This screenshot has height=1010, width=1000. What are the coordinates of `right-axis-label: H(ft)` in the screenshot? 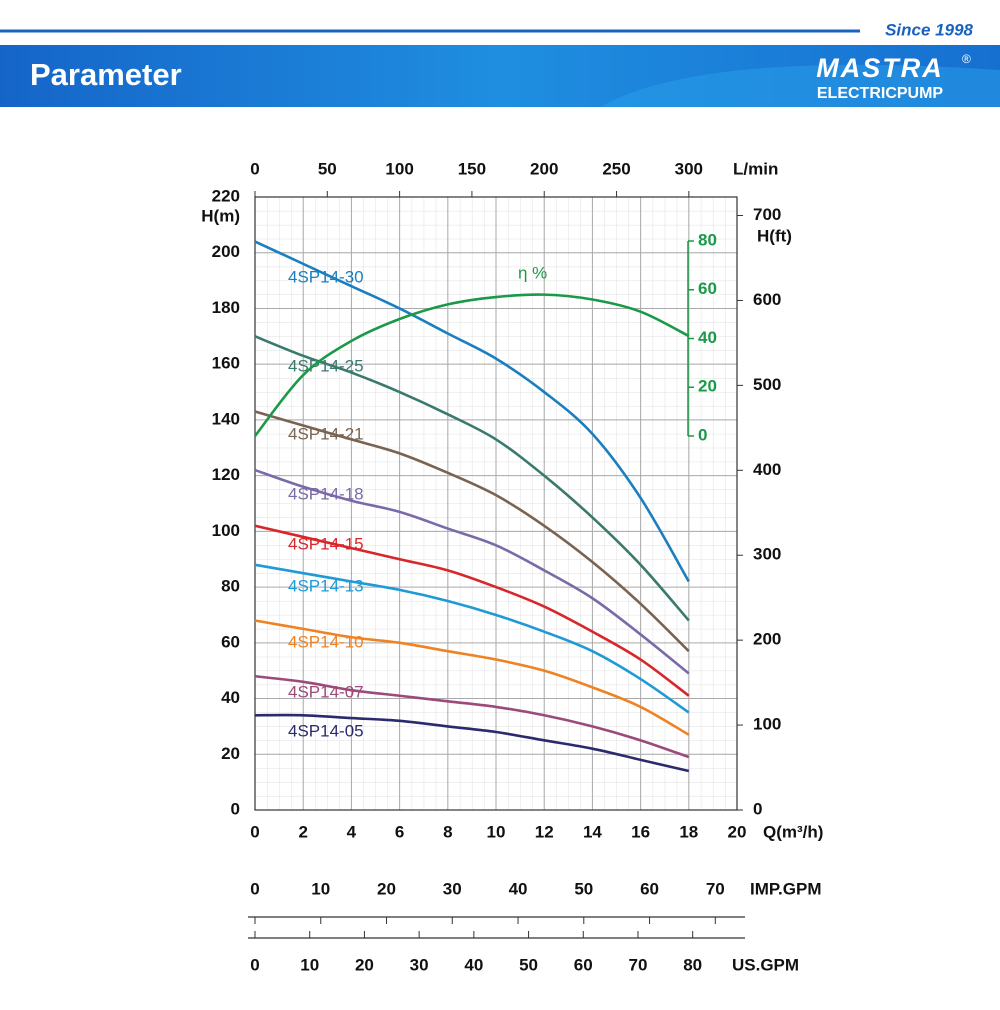 It's located at (774, 235).